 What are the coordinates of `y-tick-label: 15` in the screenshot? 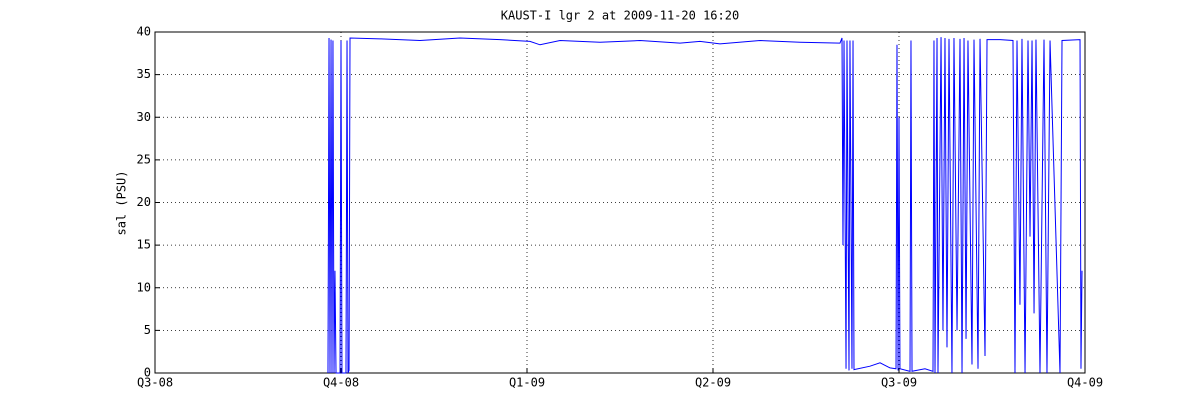 It's located at (144, 245).